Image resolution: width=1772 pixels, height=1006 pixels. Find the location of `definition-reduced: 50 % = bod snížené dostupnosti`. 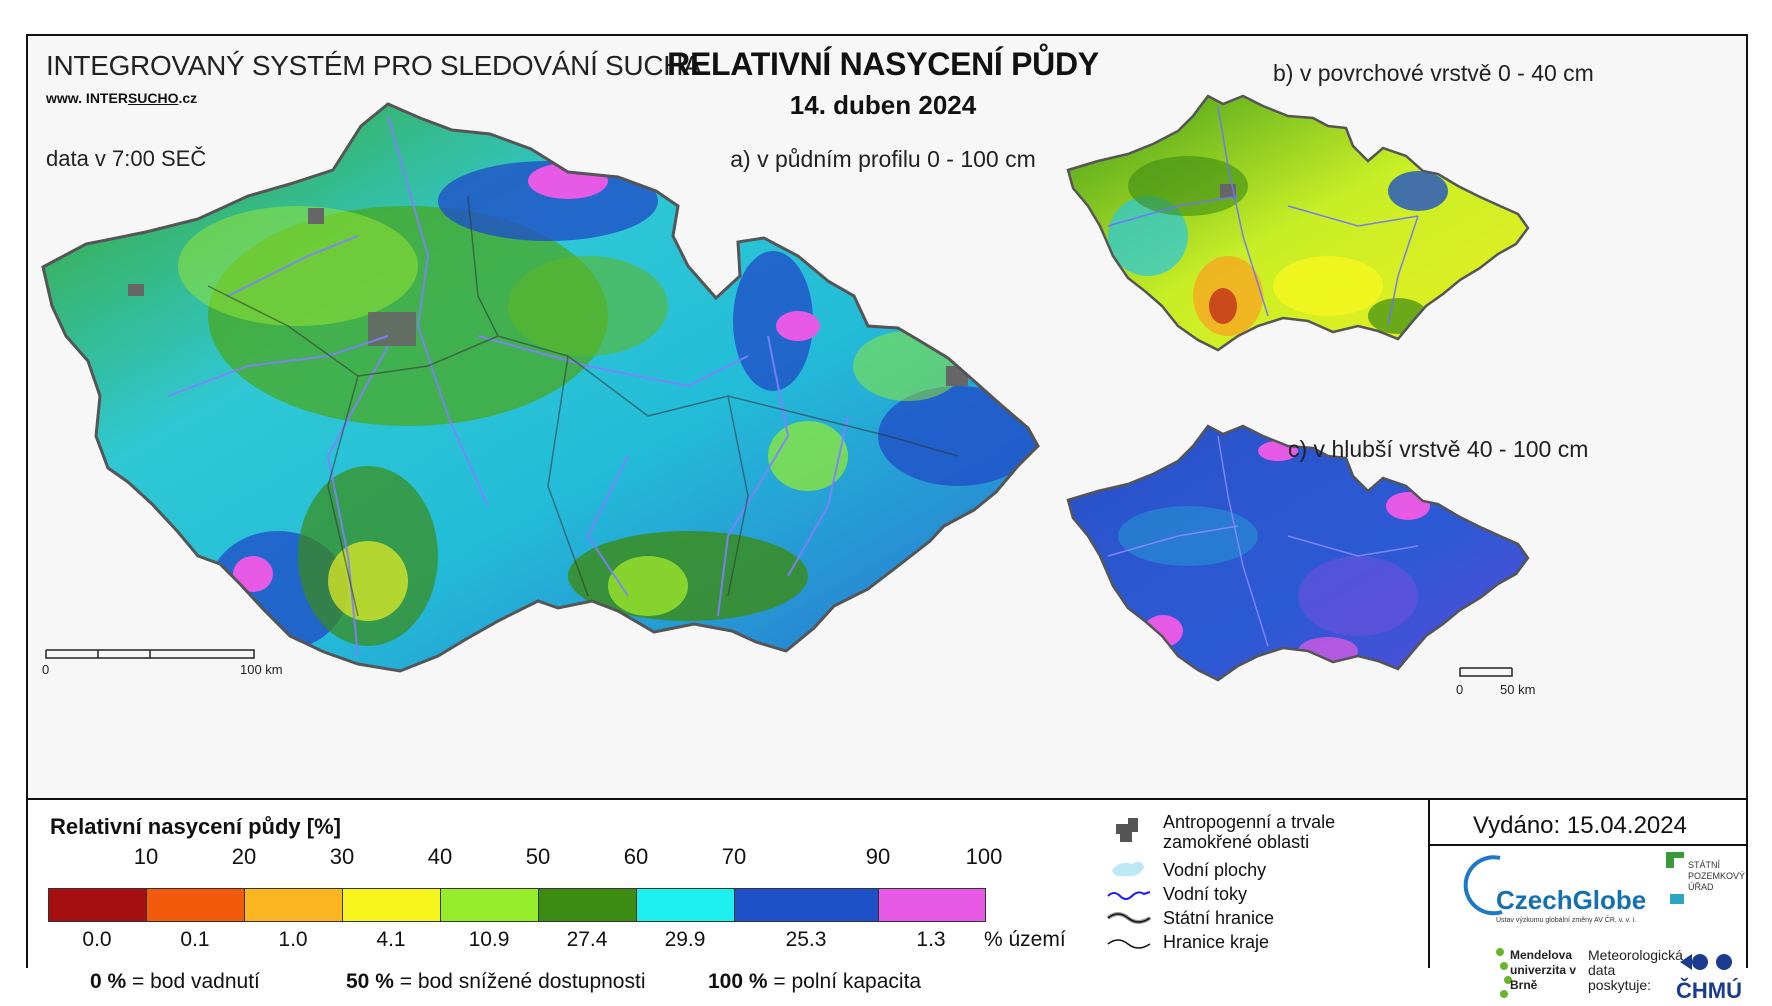

definition-reduced: 50 % = bod snížené dostupnosti is located at coordinates (495, 982).